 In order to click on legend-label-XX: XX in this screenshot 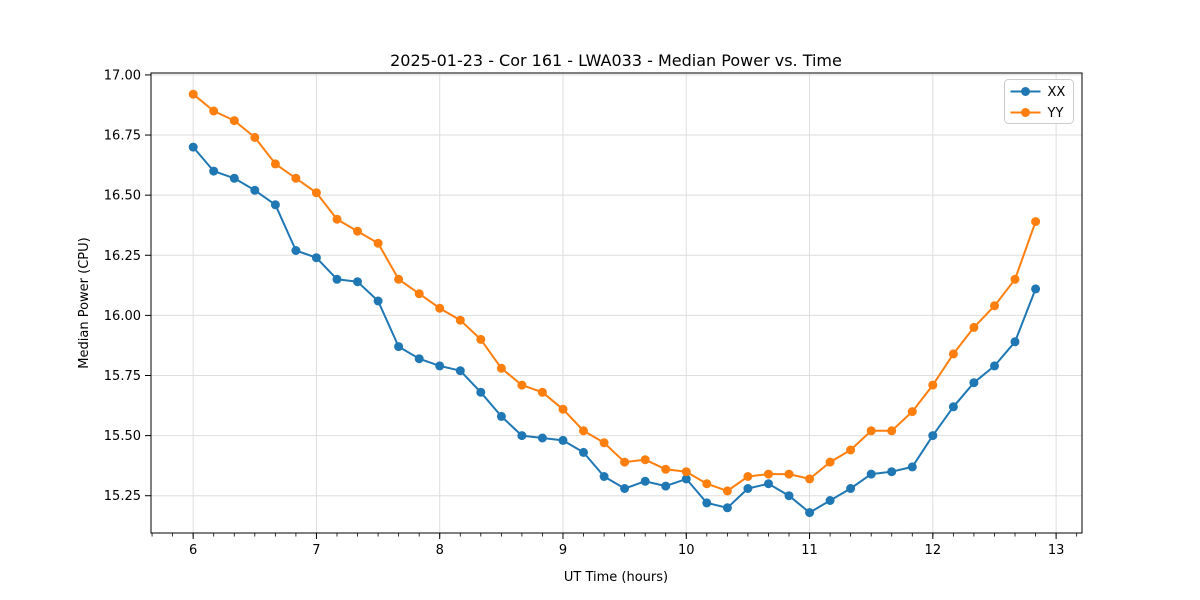, I will do `click(1057, 92)`.